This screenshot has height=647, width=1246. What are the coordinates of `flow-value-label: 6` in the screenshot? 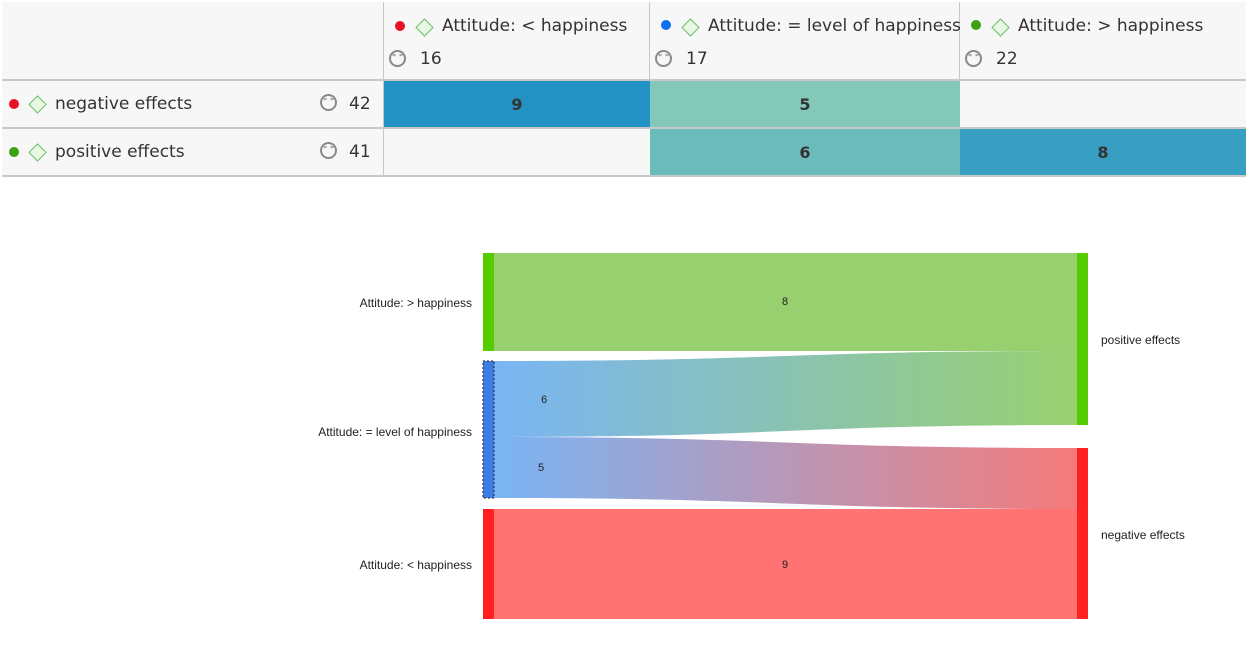 It's located at (544, 400).